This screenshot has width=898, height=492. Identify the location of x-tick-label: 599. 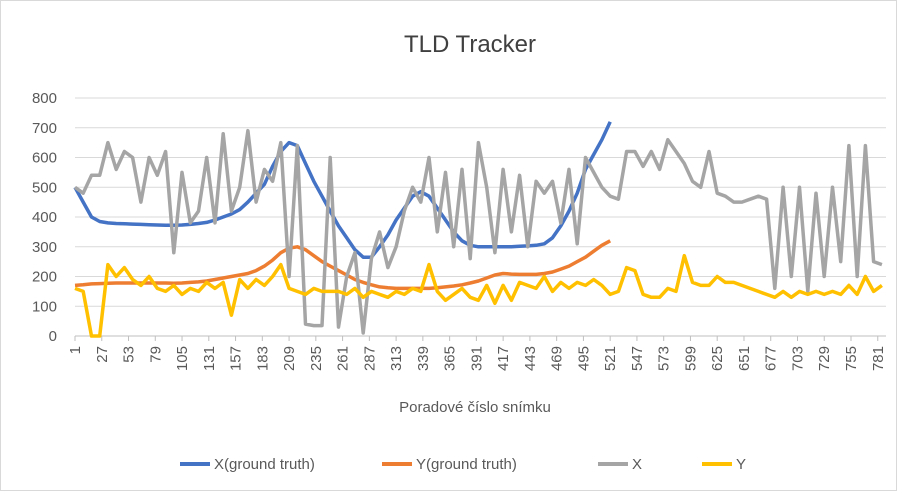
(690, 358).